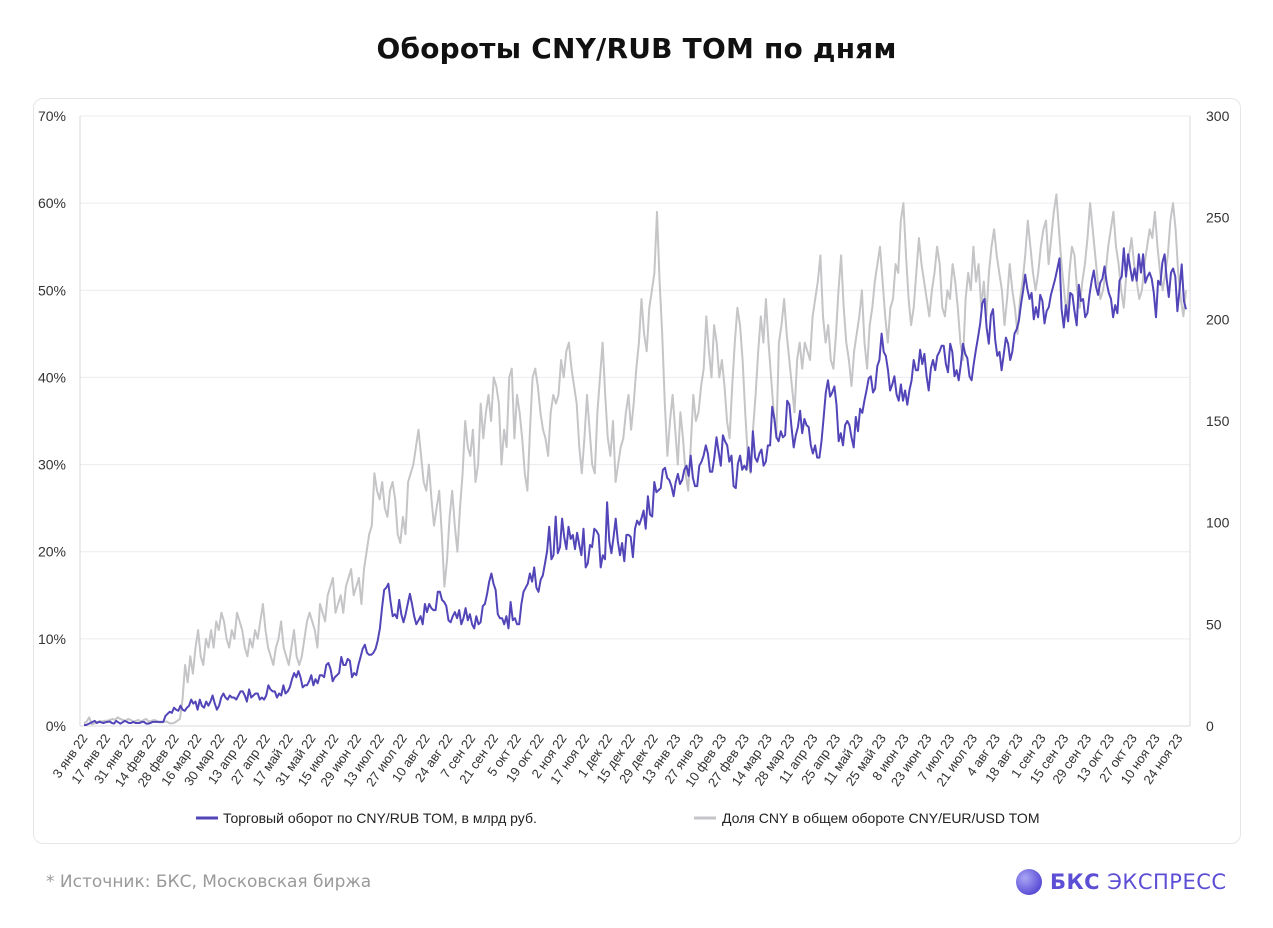 The height and width of the screenshot is (928, 1273). Describe the element at coordinates (1163, 882) in the screenshot. I see `brand-name-rest: ЭКСПРЕСС` at that location.